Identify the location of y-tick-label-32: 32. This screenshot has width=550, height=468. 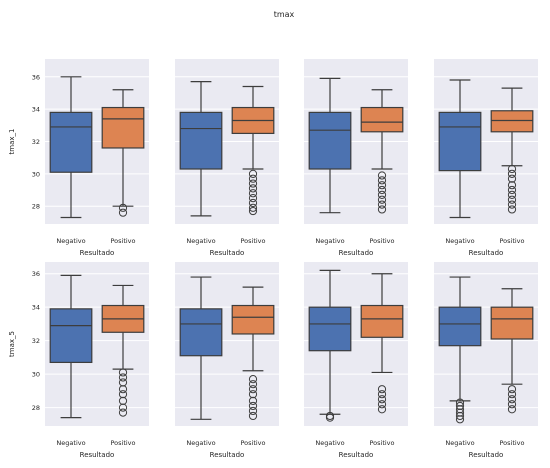
(36, 341).